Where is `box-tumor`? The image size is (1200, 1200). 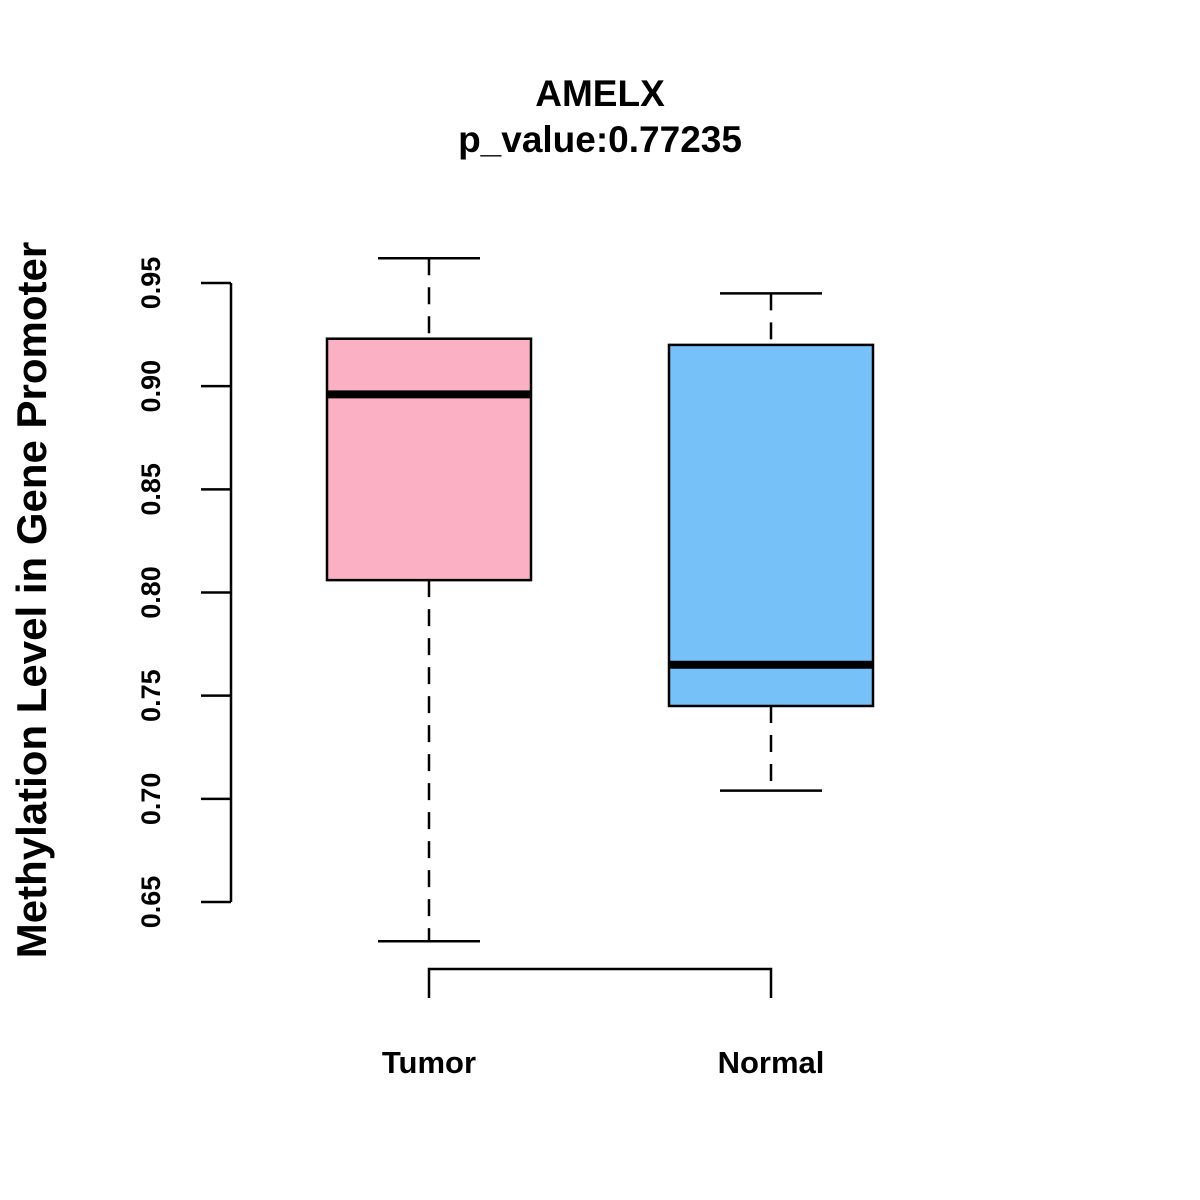 box-tumor is located at coordinates (429, 599).